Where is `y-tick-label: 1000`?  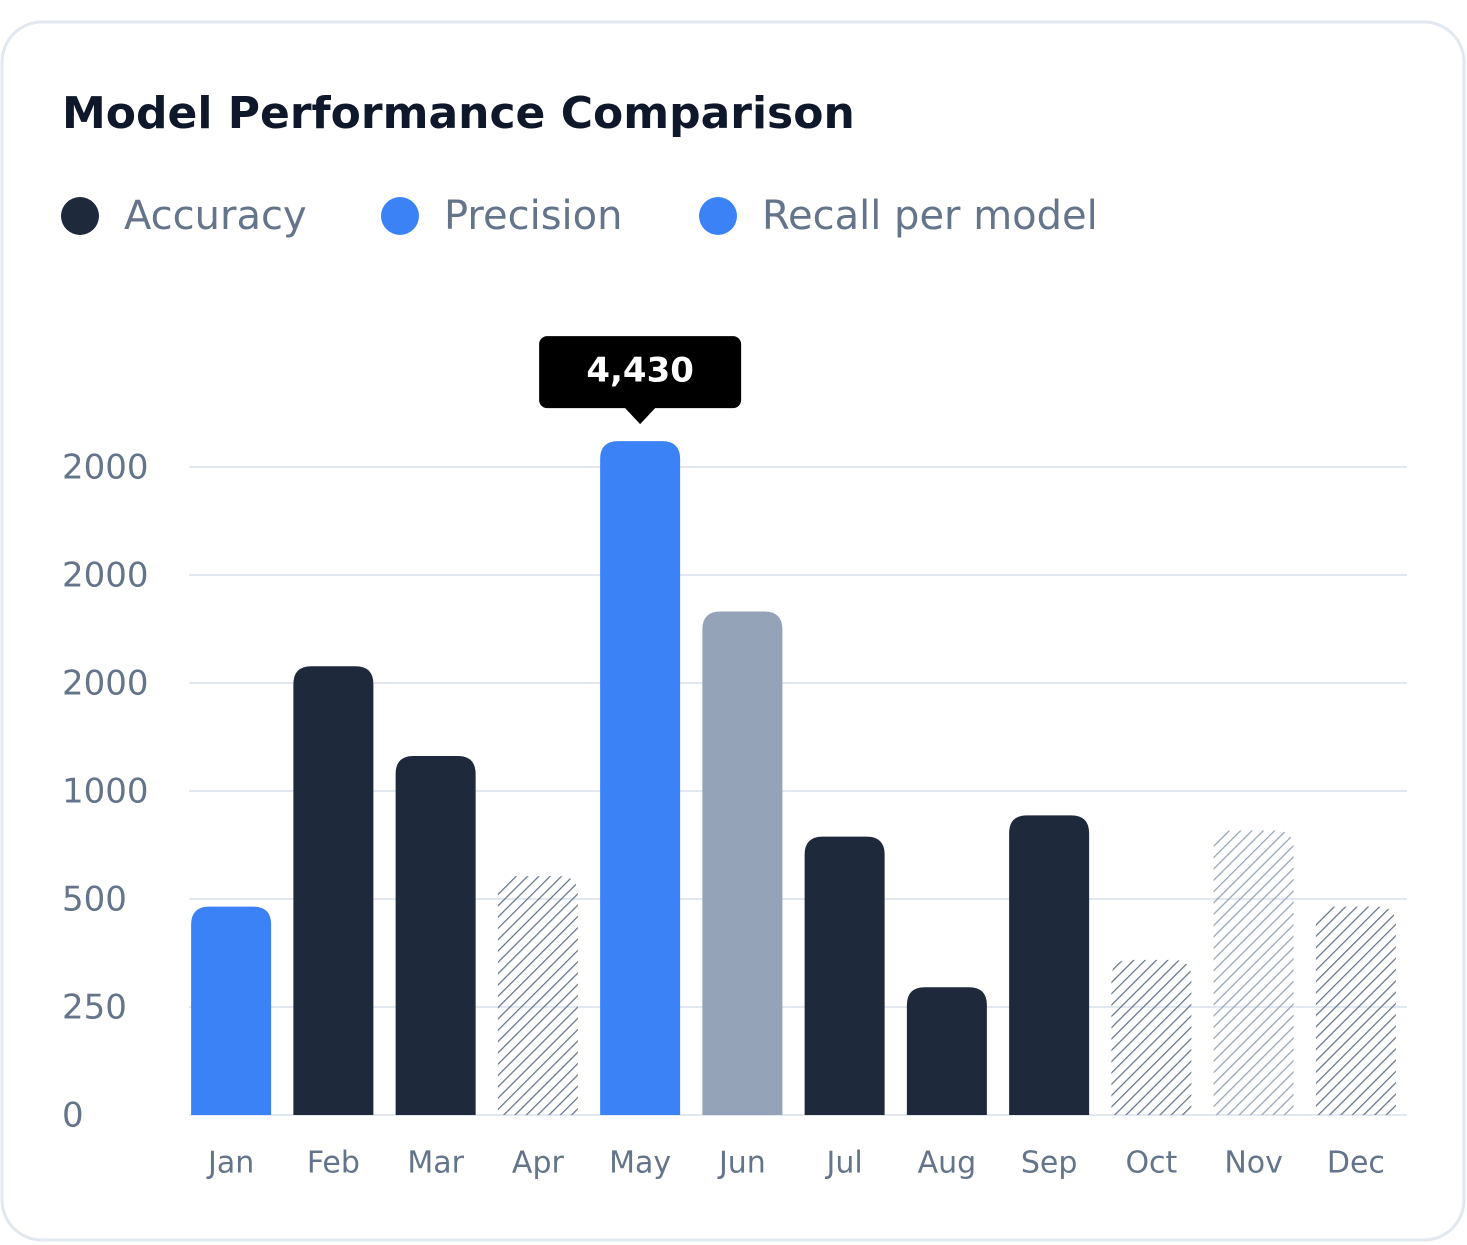 y-tick-label: 1000 is located at coordinates (105, 792).